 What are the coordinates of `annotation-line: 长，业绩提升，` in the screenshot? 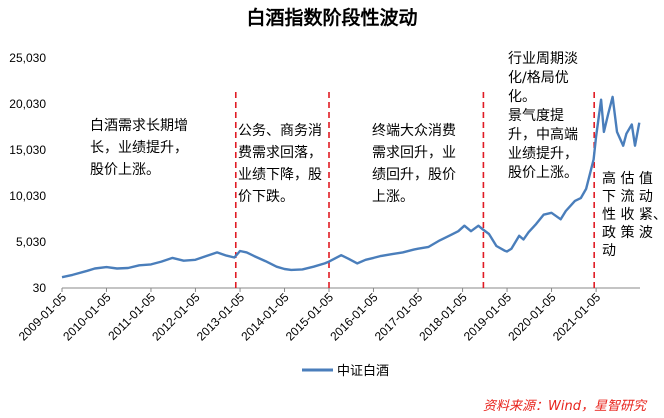 It's located at (139, 148).